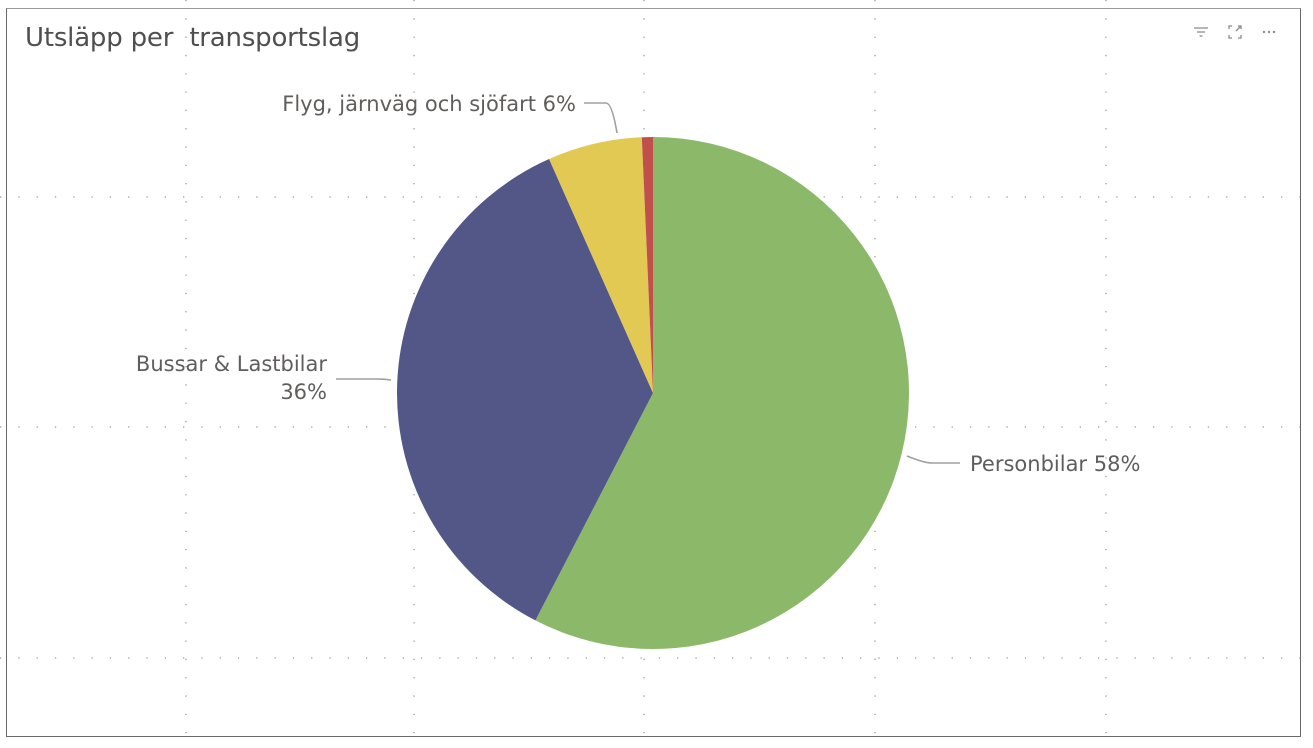 The height and width of the screenshot is (748, 1313). I want to click on chart-title: Utsläpp per transportslag, so click(193, 38).